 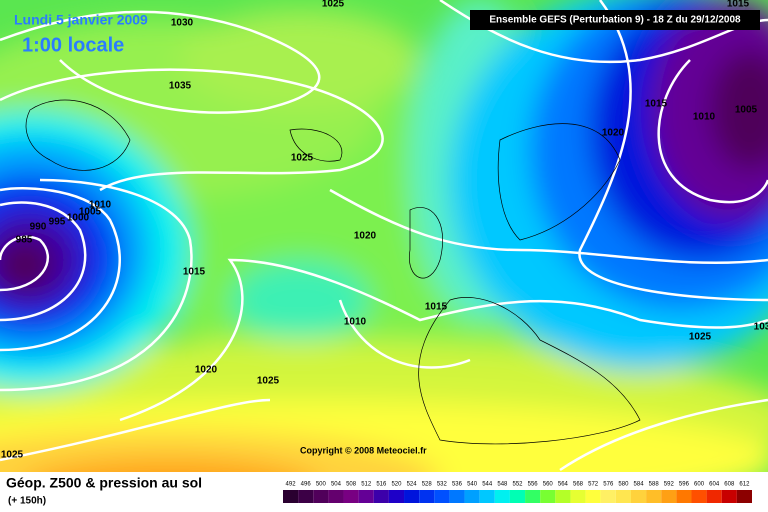 I want to click on scale-label: 496, so click(x=306, y=485).